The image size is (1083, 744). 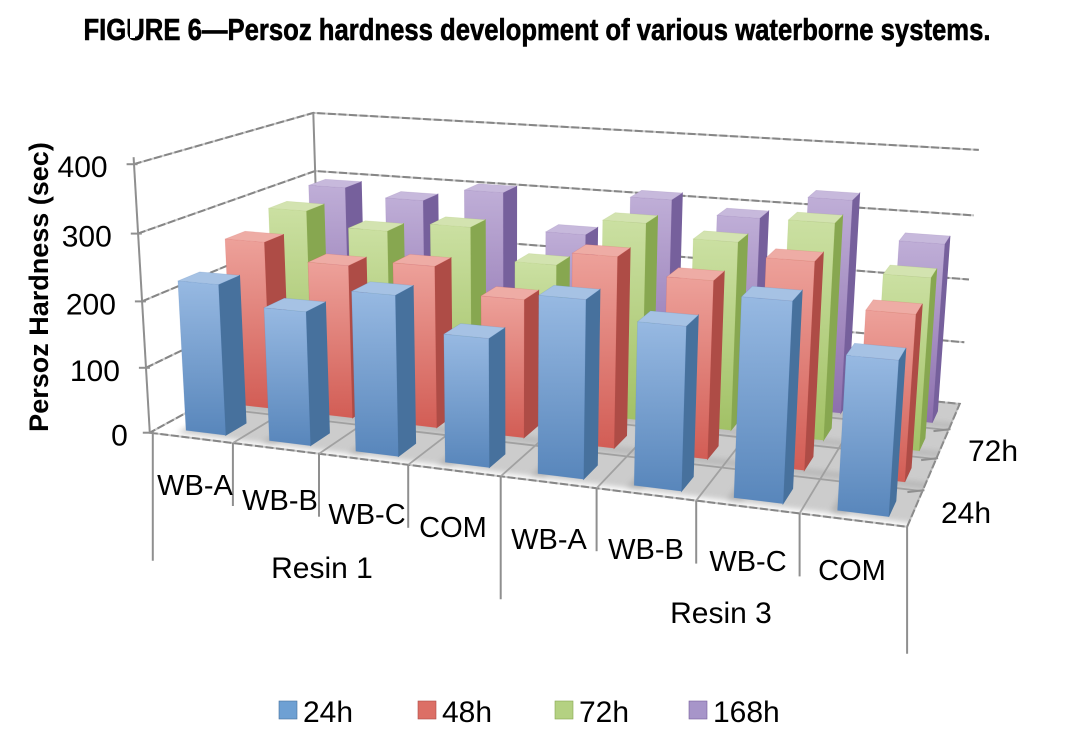 What do you see at coordinates (91, 304) in the screenshot?
I see `svg-text: 200` at bounding box center [91, 304].